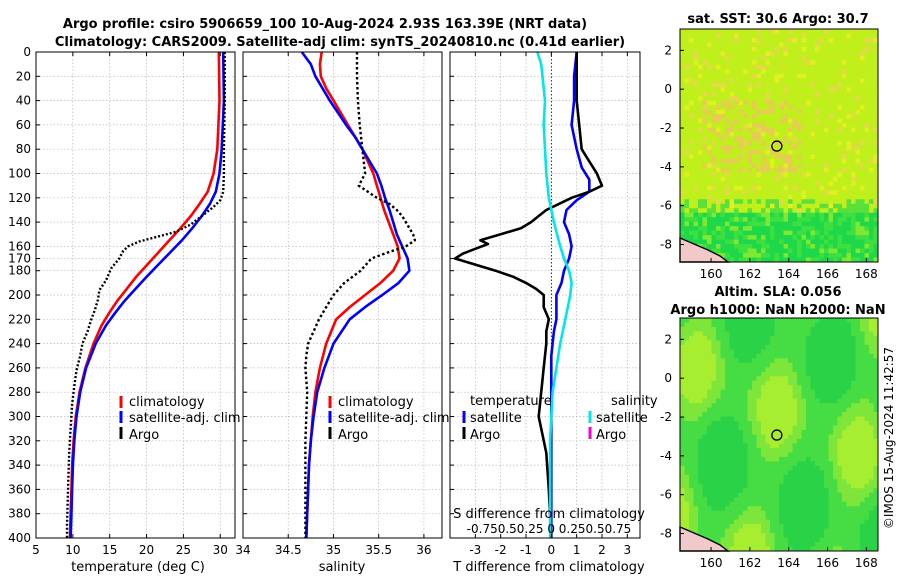 This screenshot has width=900, height=580. I want to click on depth-tick-label: 170, so click(19, 259).